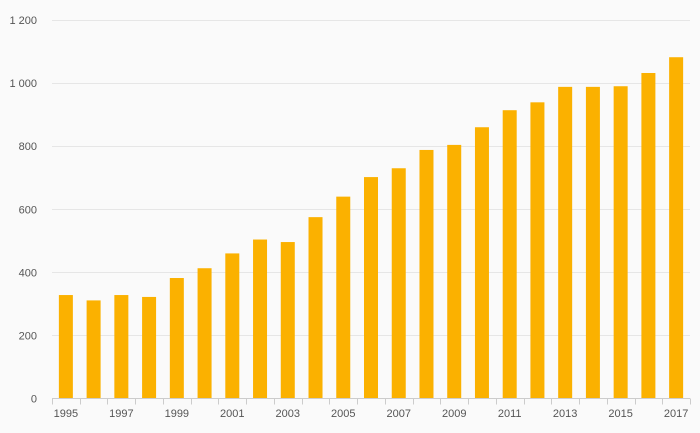  I want to click on bar-2015, so click(620, 242).